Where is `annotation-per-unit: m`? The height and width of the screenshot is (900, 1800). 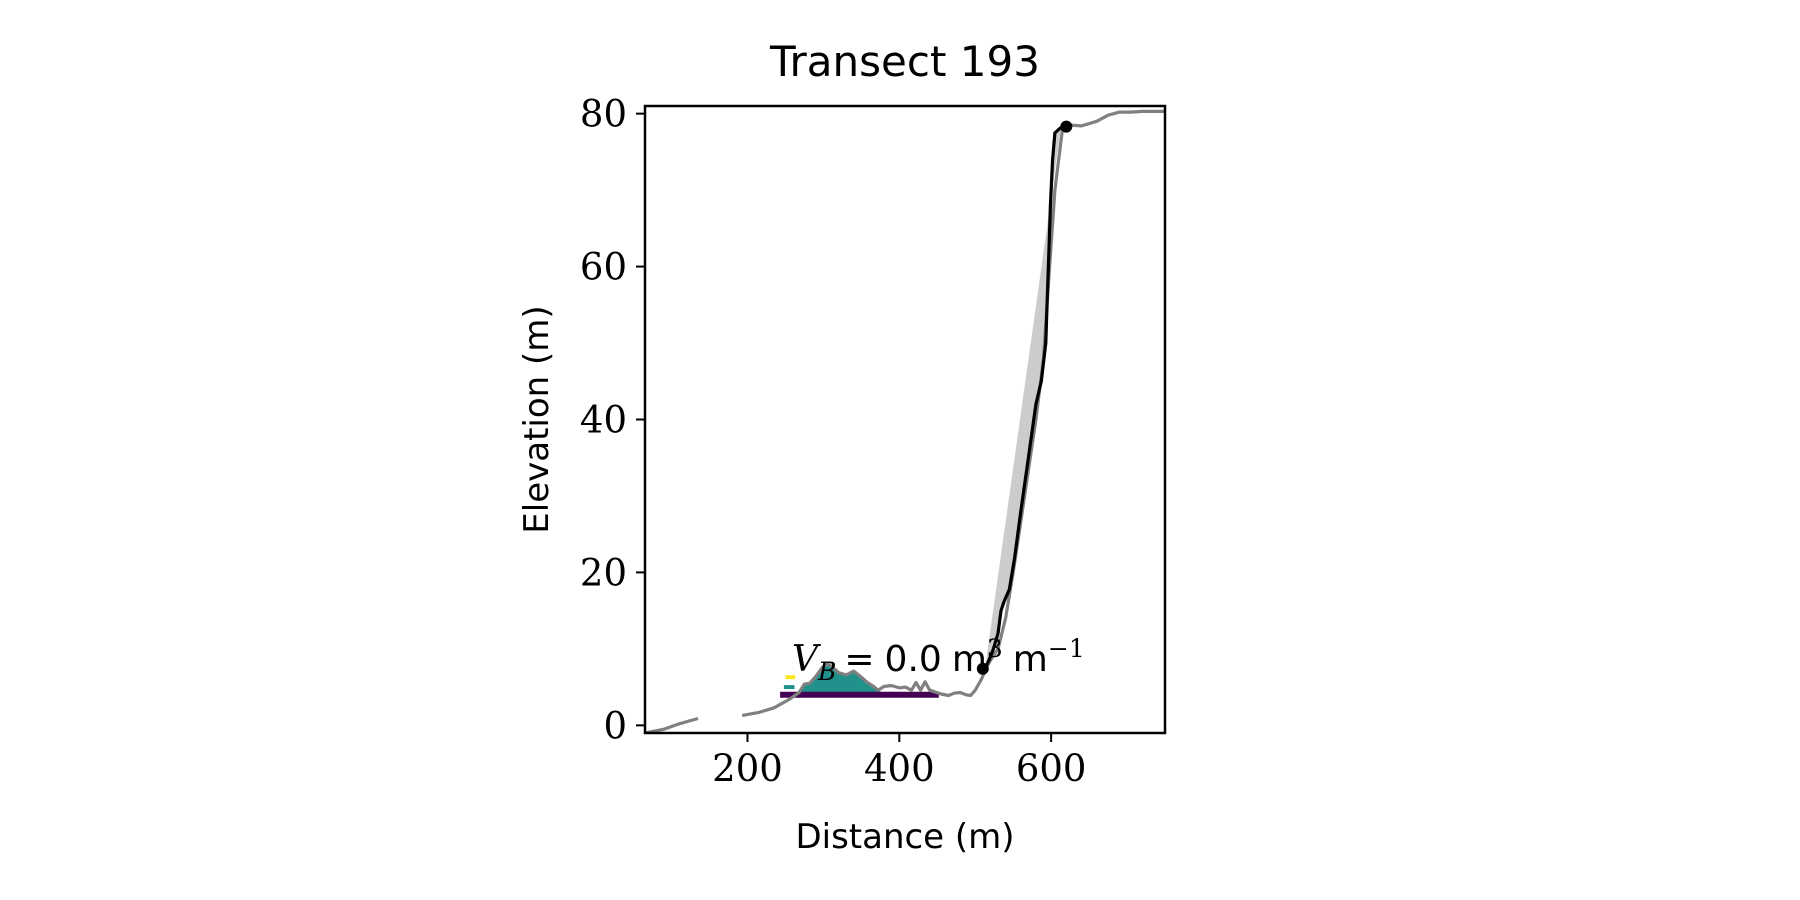 annotation-per-unit: m is located at coordinates (1030, 659).